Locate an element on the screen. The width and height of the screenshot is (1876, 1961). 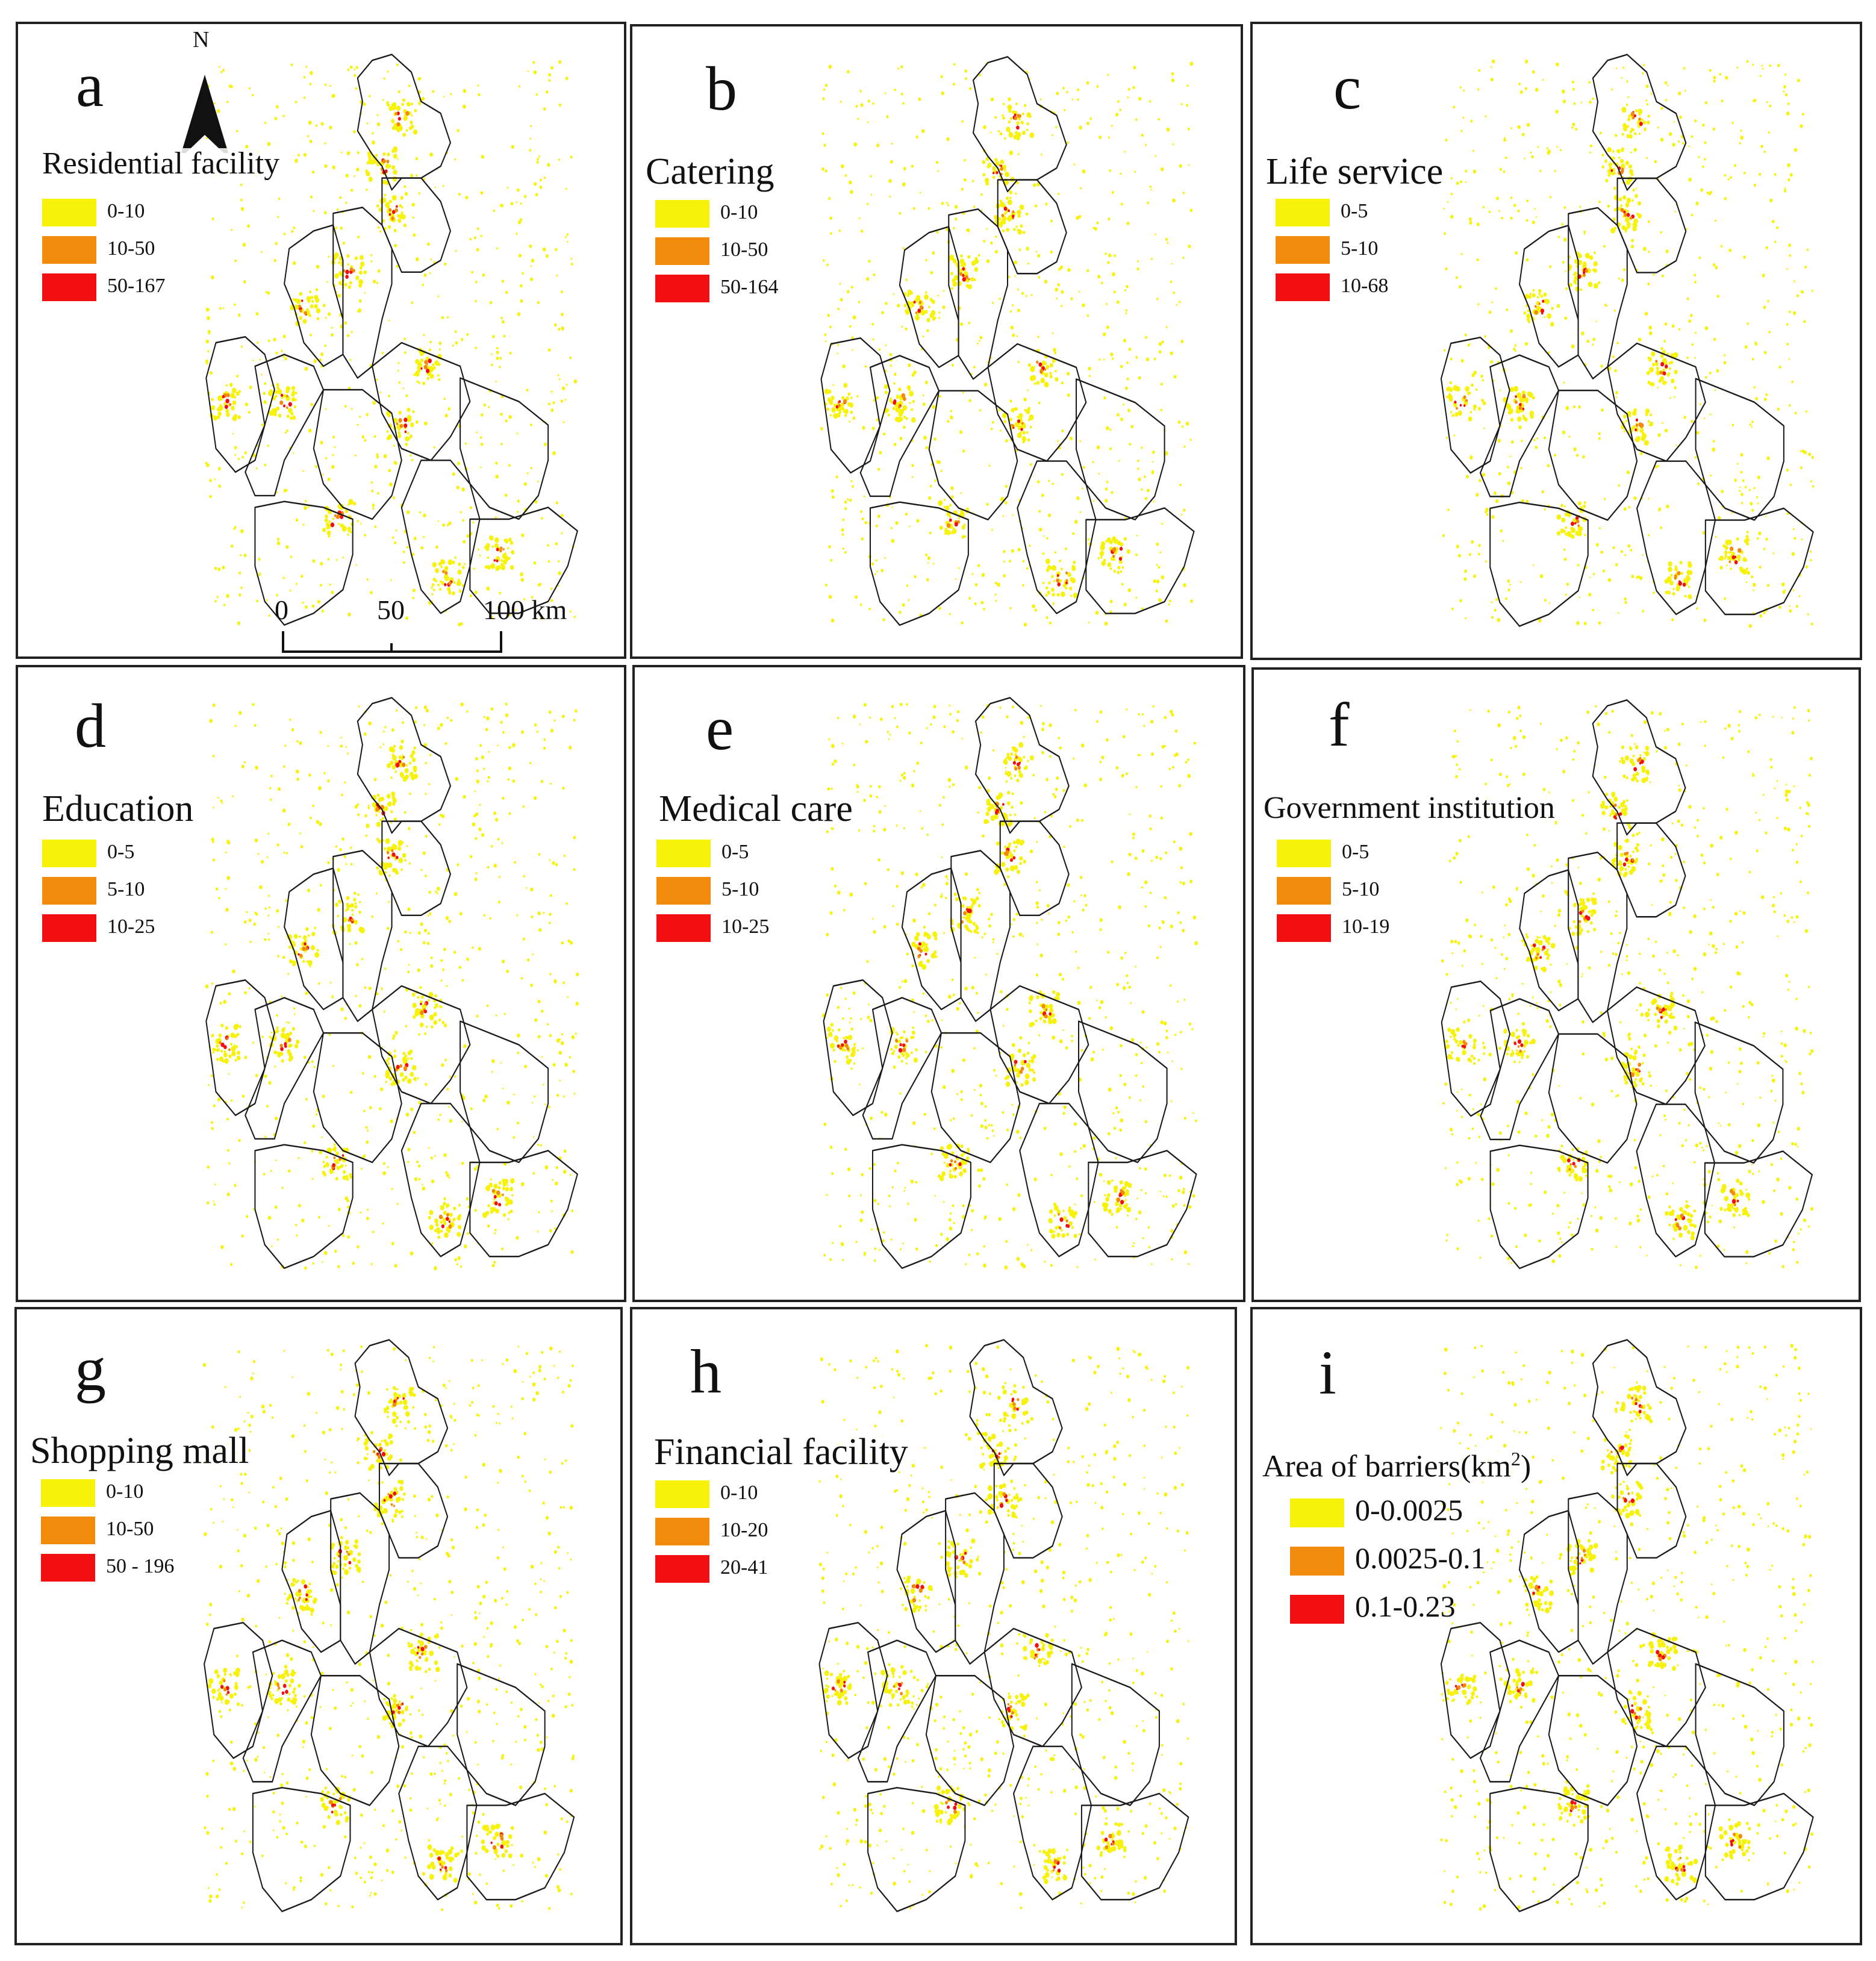
panel-title: Education is located at coordinates (118, 809).